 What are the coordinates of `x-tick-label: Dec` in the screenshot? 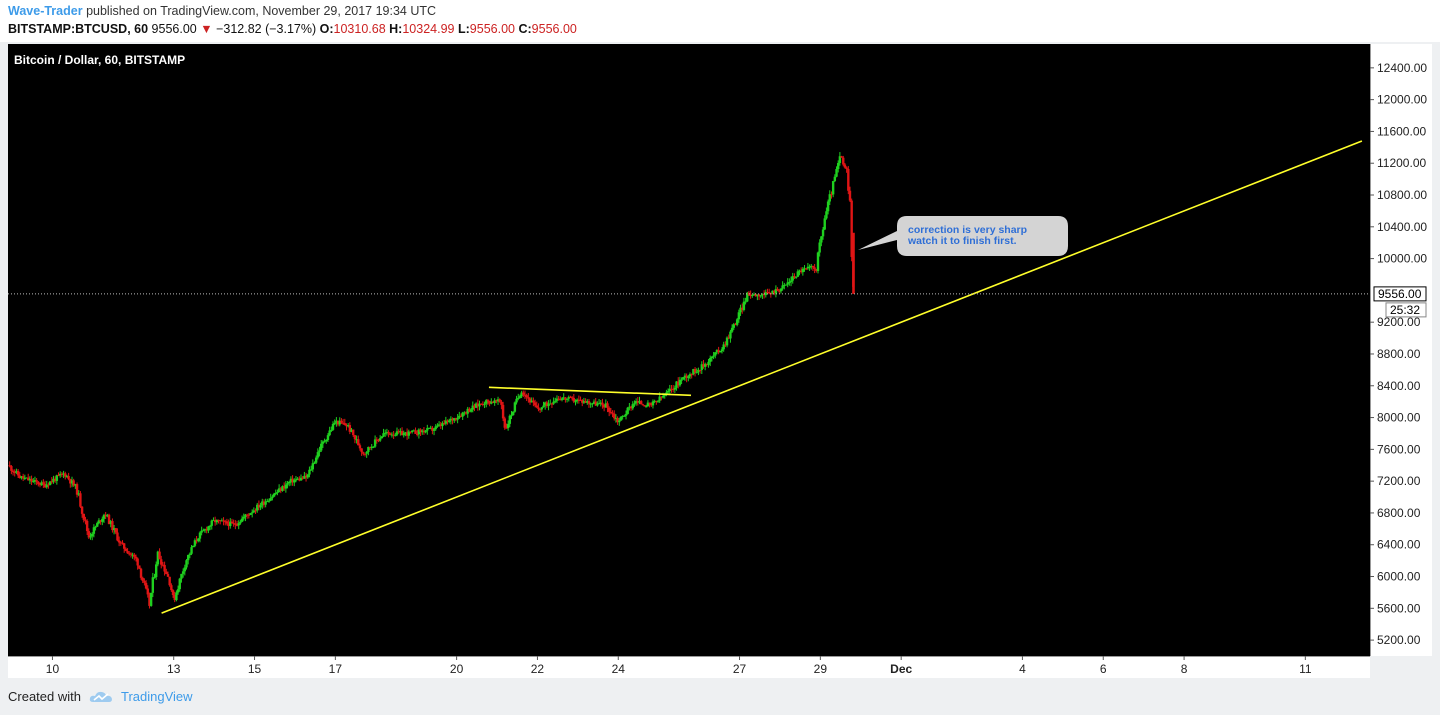 It's located at (901, 669).